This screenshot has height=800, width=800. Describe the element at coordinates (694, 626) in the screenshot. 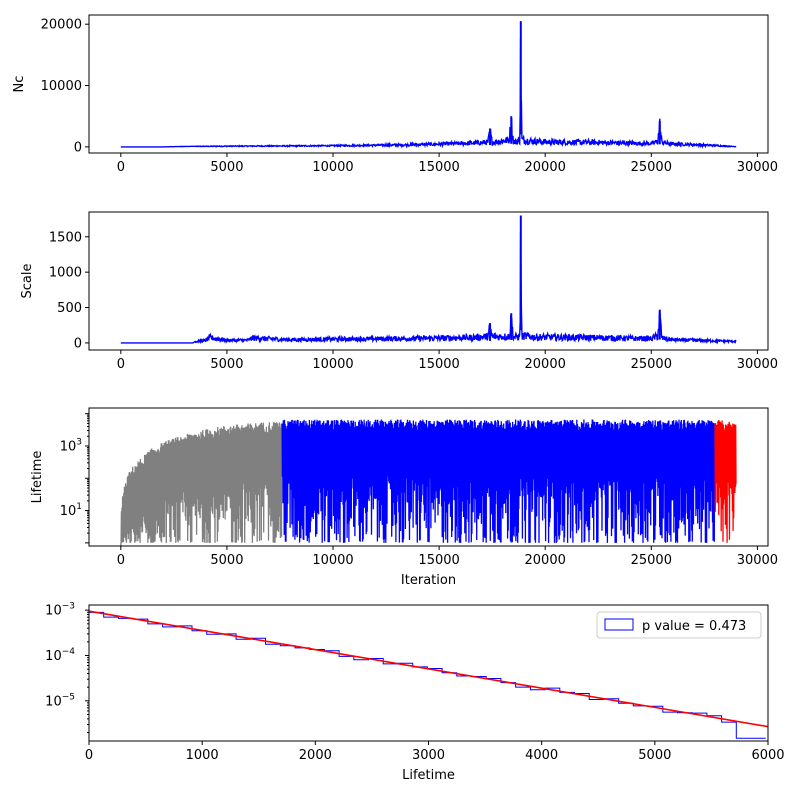

I see `legend-label: p value = 0.473` at that location.